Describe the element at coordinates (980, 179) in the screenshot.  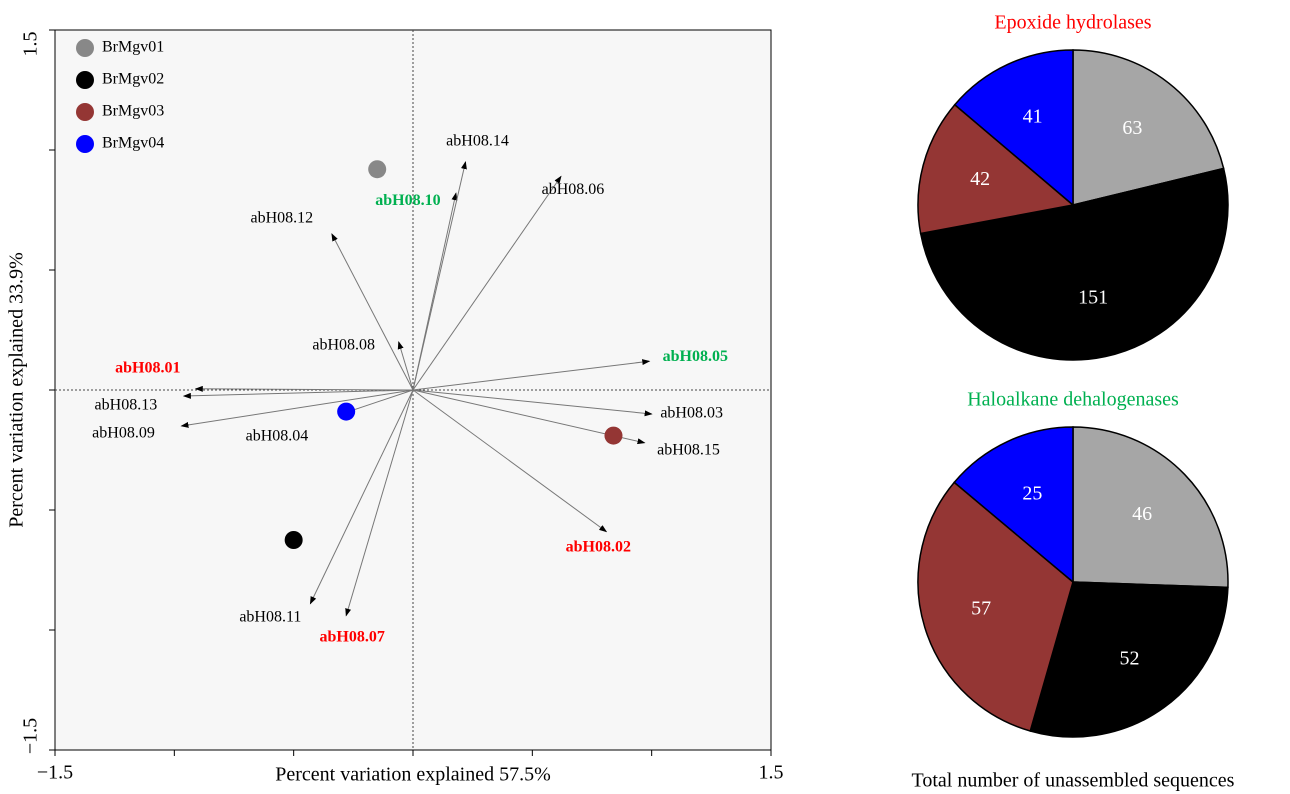
I see `slice-label: 42` at that location.